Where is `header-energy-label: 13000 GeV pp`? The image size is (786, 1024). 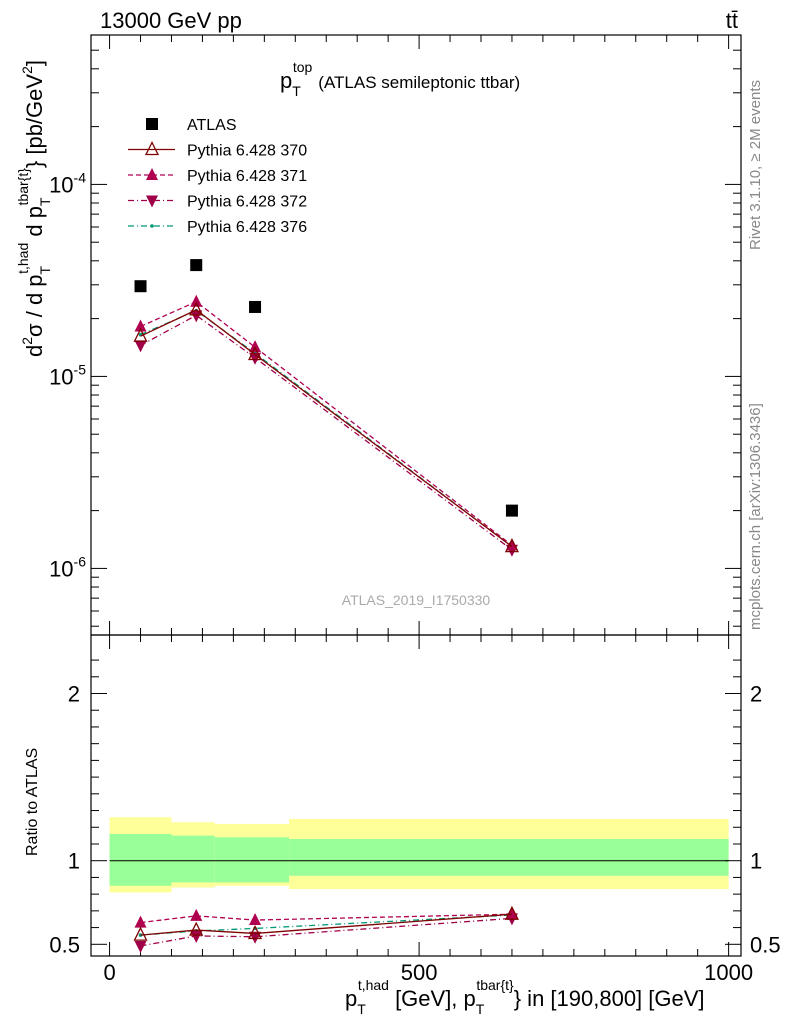 header-energy-label: 13000 GeV pp is located at coordinates (171, 20).